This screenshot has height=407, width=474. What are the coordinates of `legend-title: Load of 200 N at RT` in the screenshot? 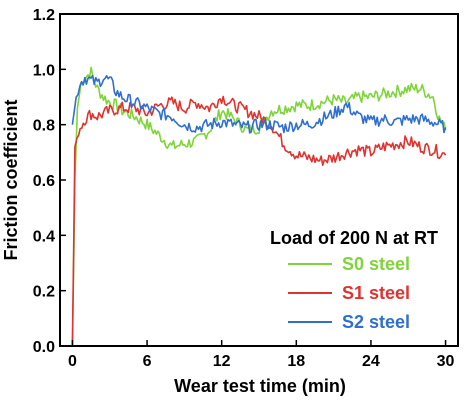 It's located at (354, 238).